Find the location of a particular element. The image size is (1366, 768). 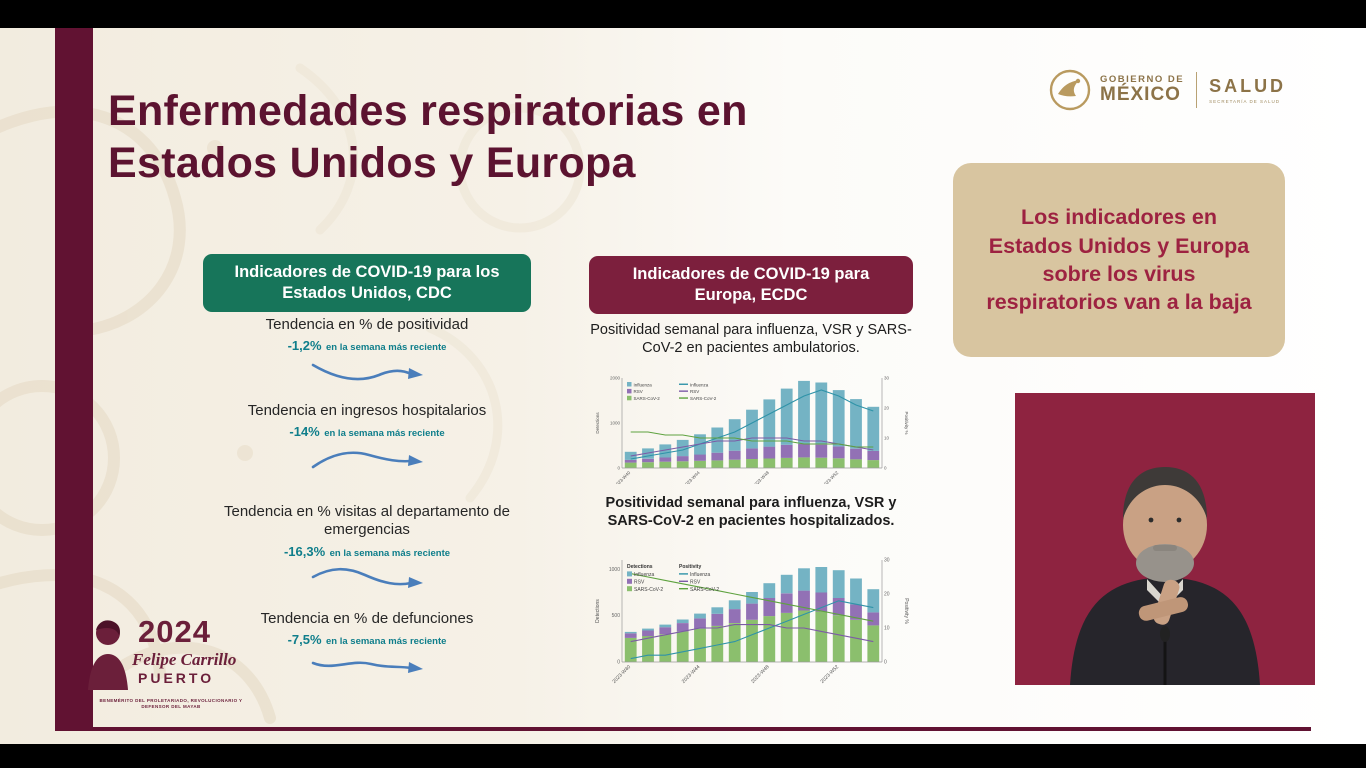

emblem-year: 2024 is located at coordinates (174, 631).